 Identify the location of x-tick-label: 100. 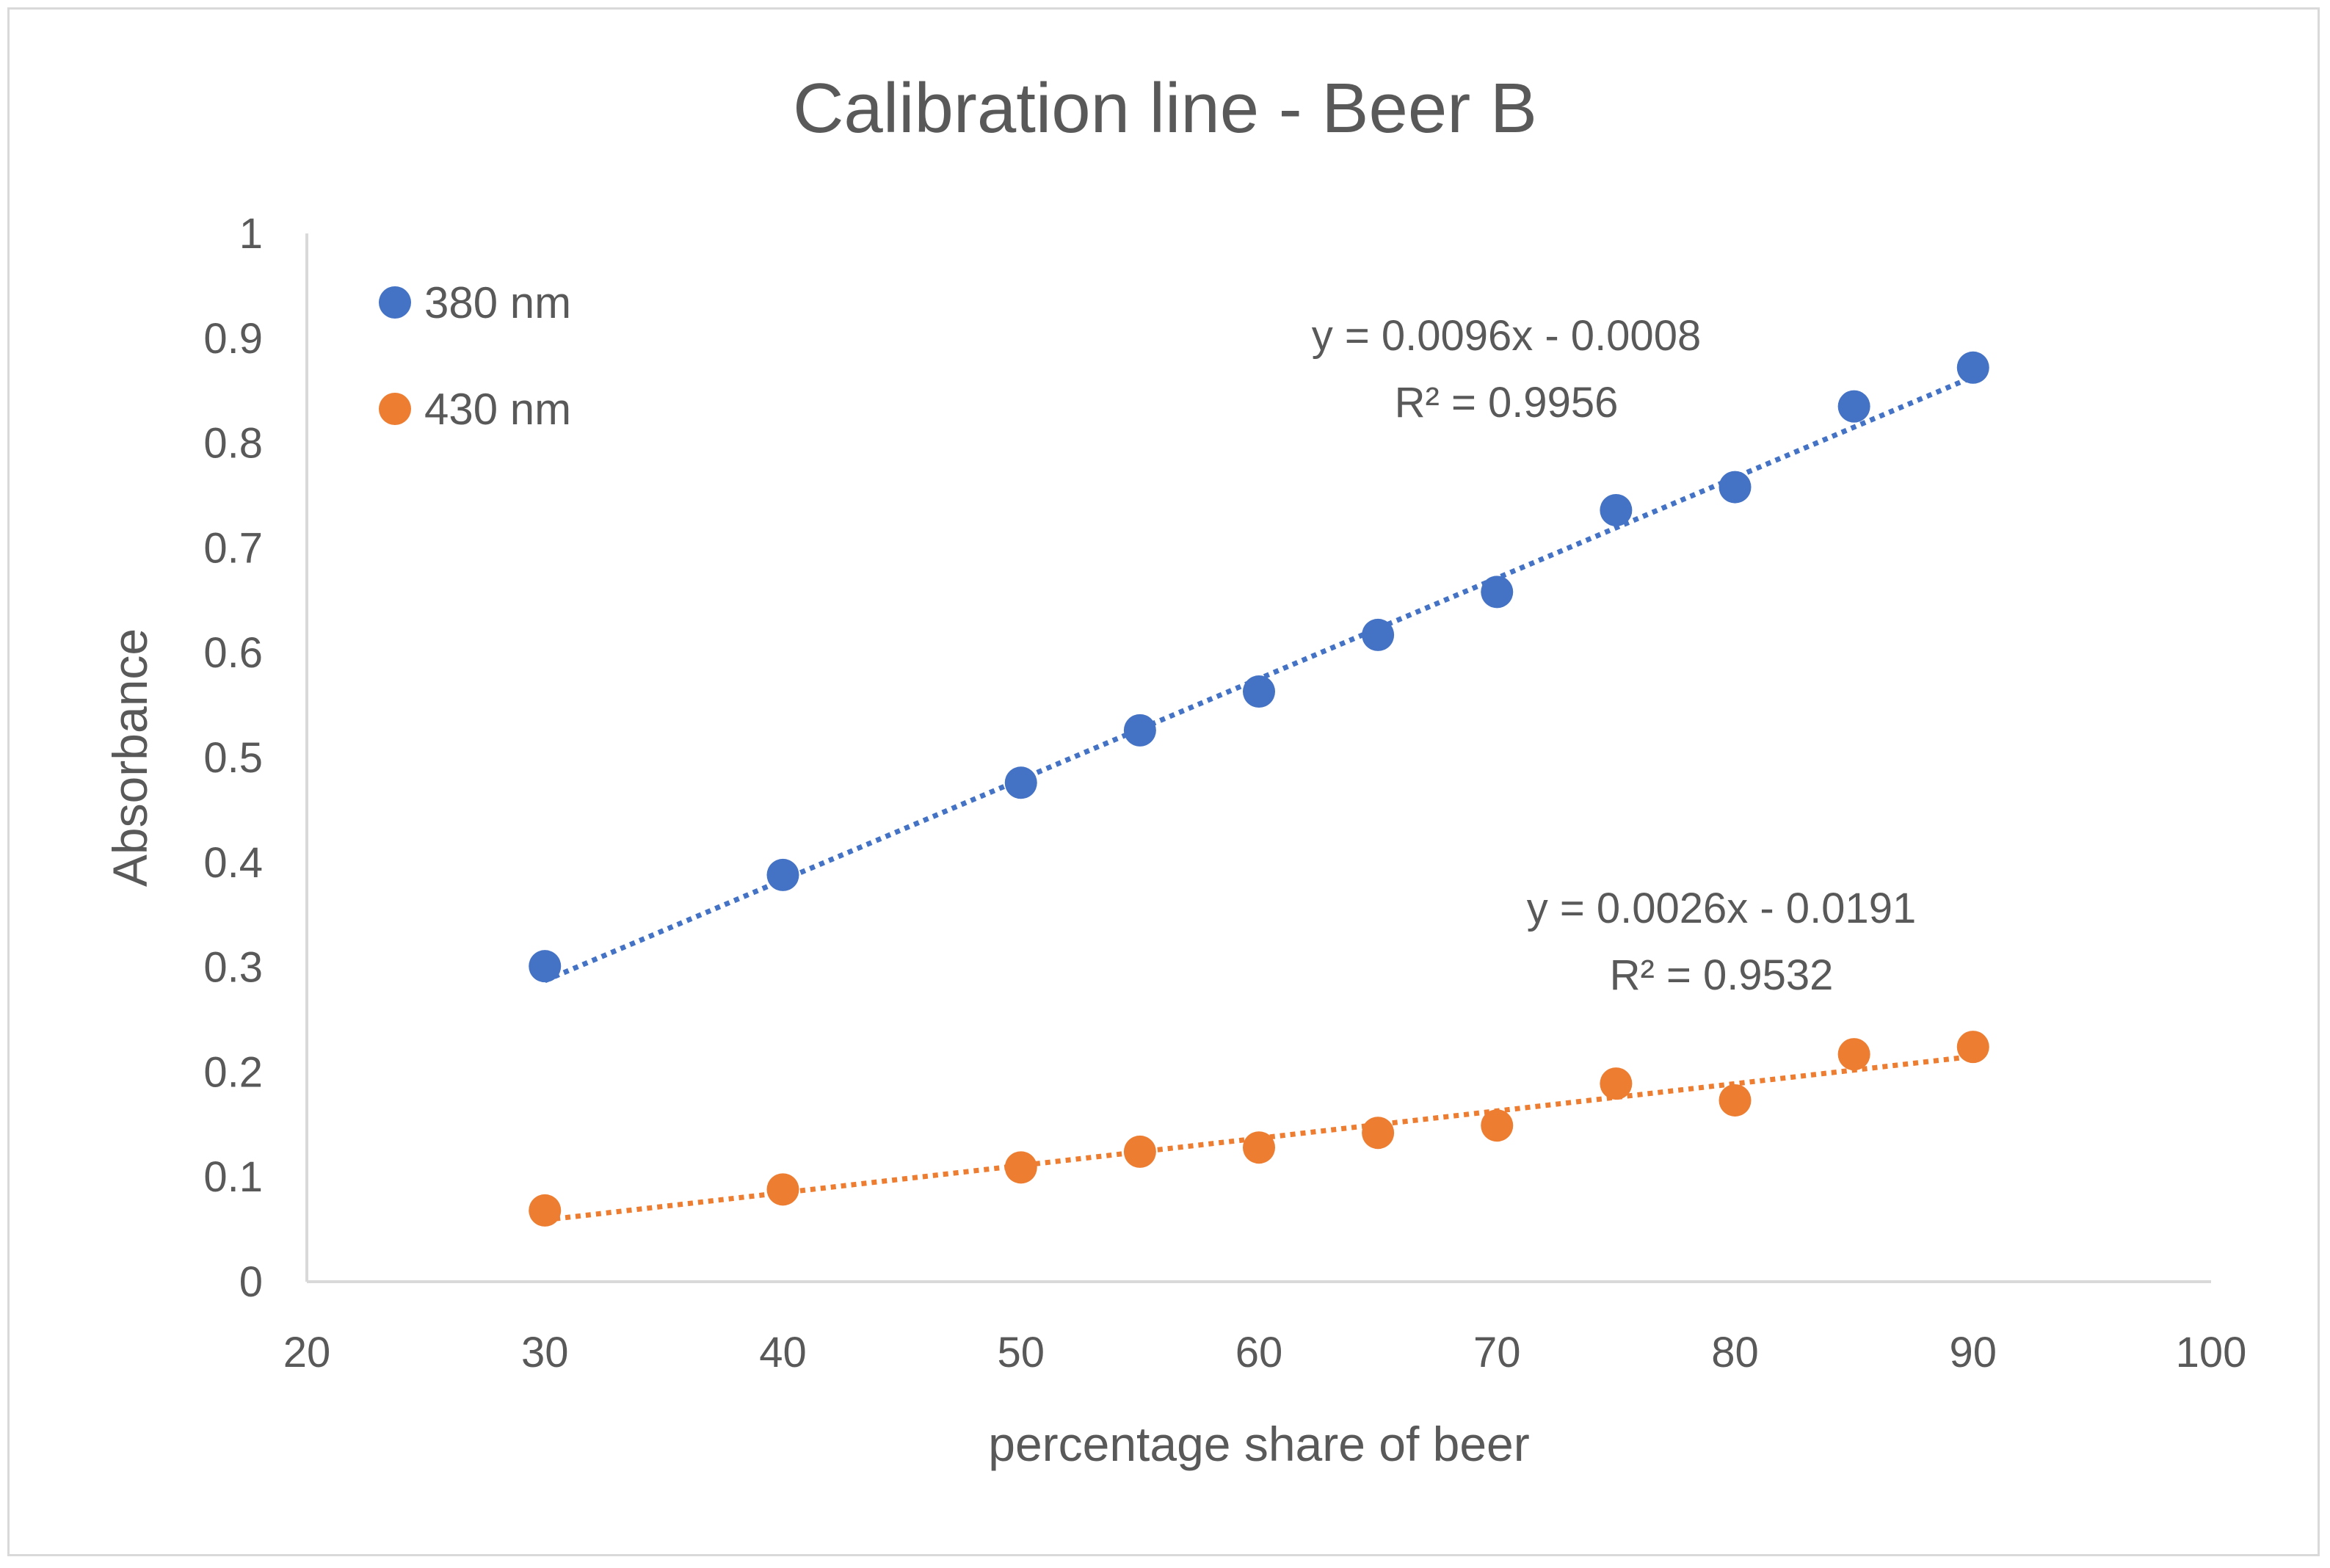
(2211, 1352).